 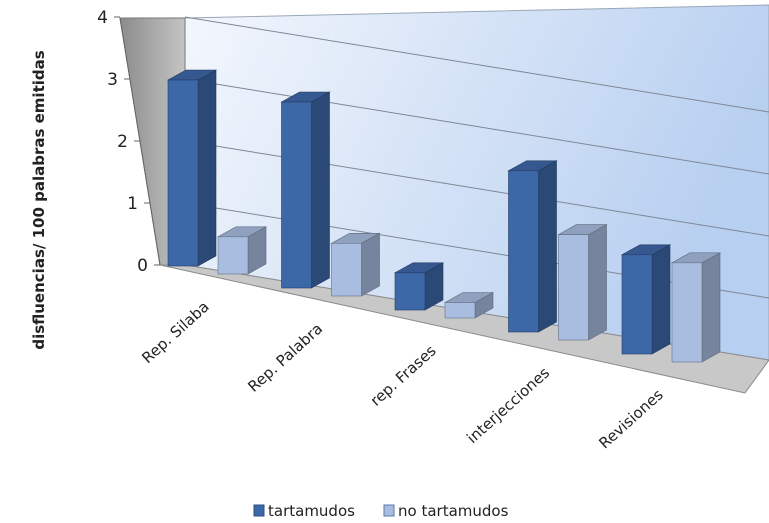 I want to click on x-tick-label: interjecciones, so click(x=508, y=405).